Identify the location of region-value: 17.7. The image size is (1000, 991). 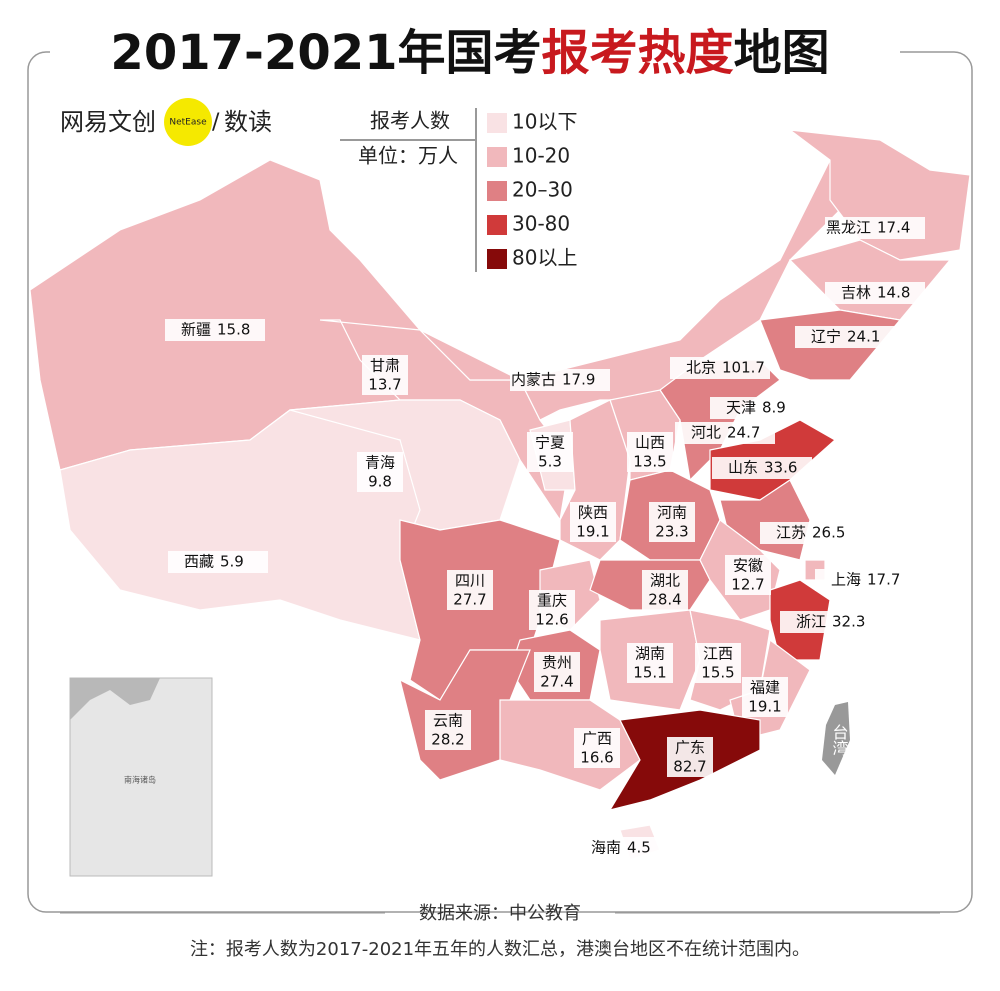
(883, 580).